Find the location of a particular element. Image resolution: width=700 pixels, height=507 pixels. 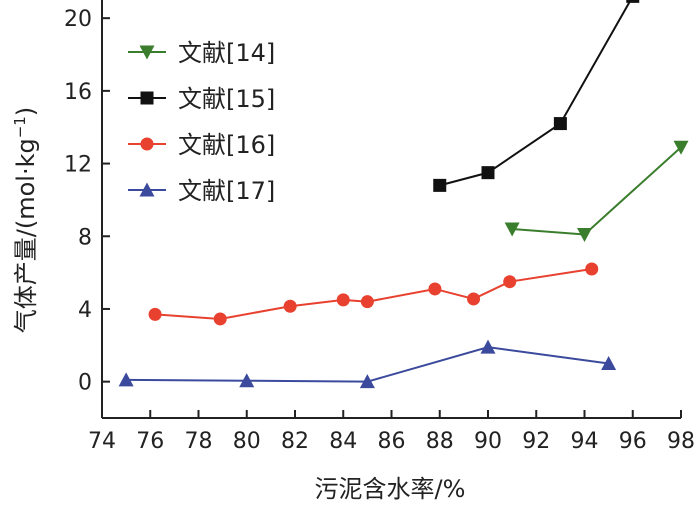

y-tick-label: 12 is located at coordinates (78, 165).